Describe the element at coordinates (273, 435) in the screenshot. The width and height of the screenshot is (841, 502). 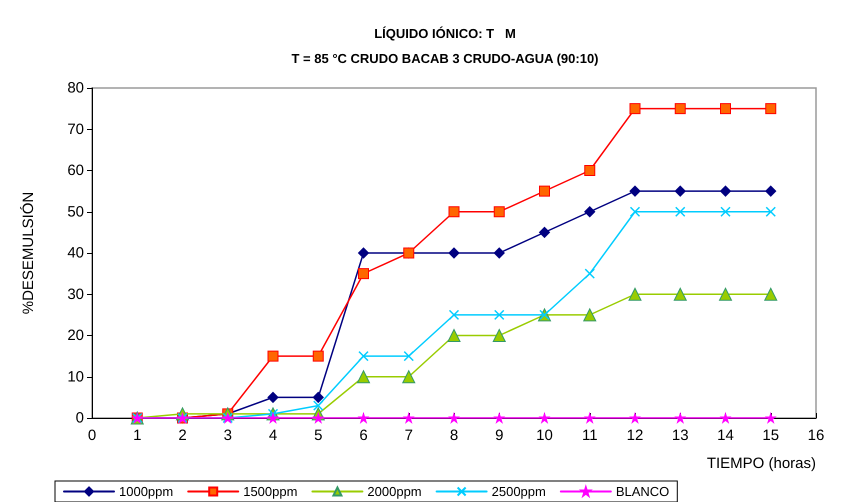
I see `x-tick-label: 4` at that location.